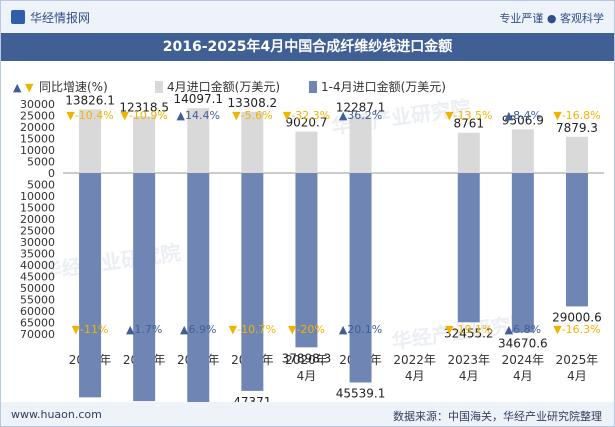 This screenshot has height=427, width=615. What do you see at coordinates (51, 173) in the screenshot?
I see `y-tick-label: 0` at bounding box center [51, 173].